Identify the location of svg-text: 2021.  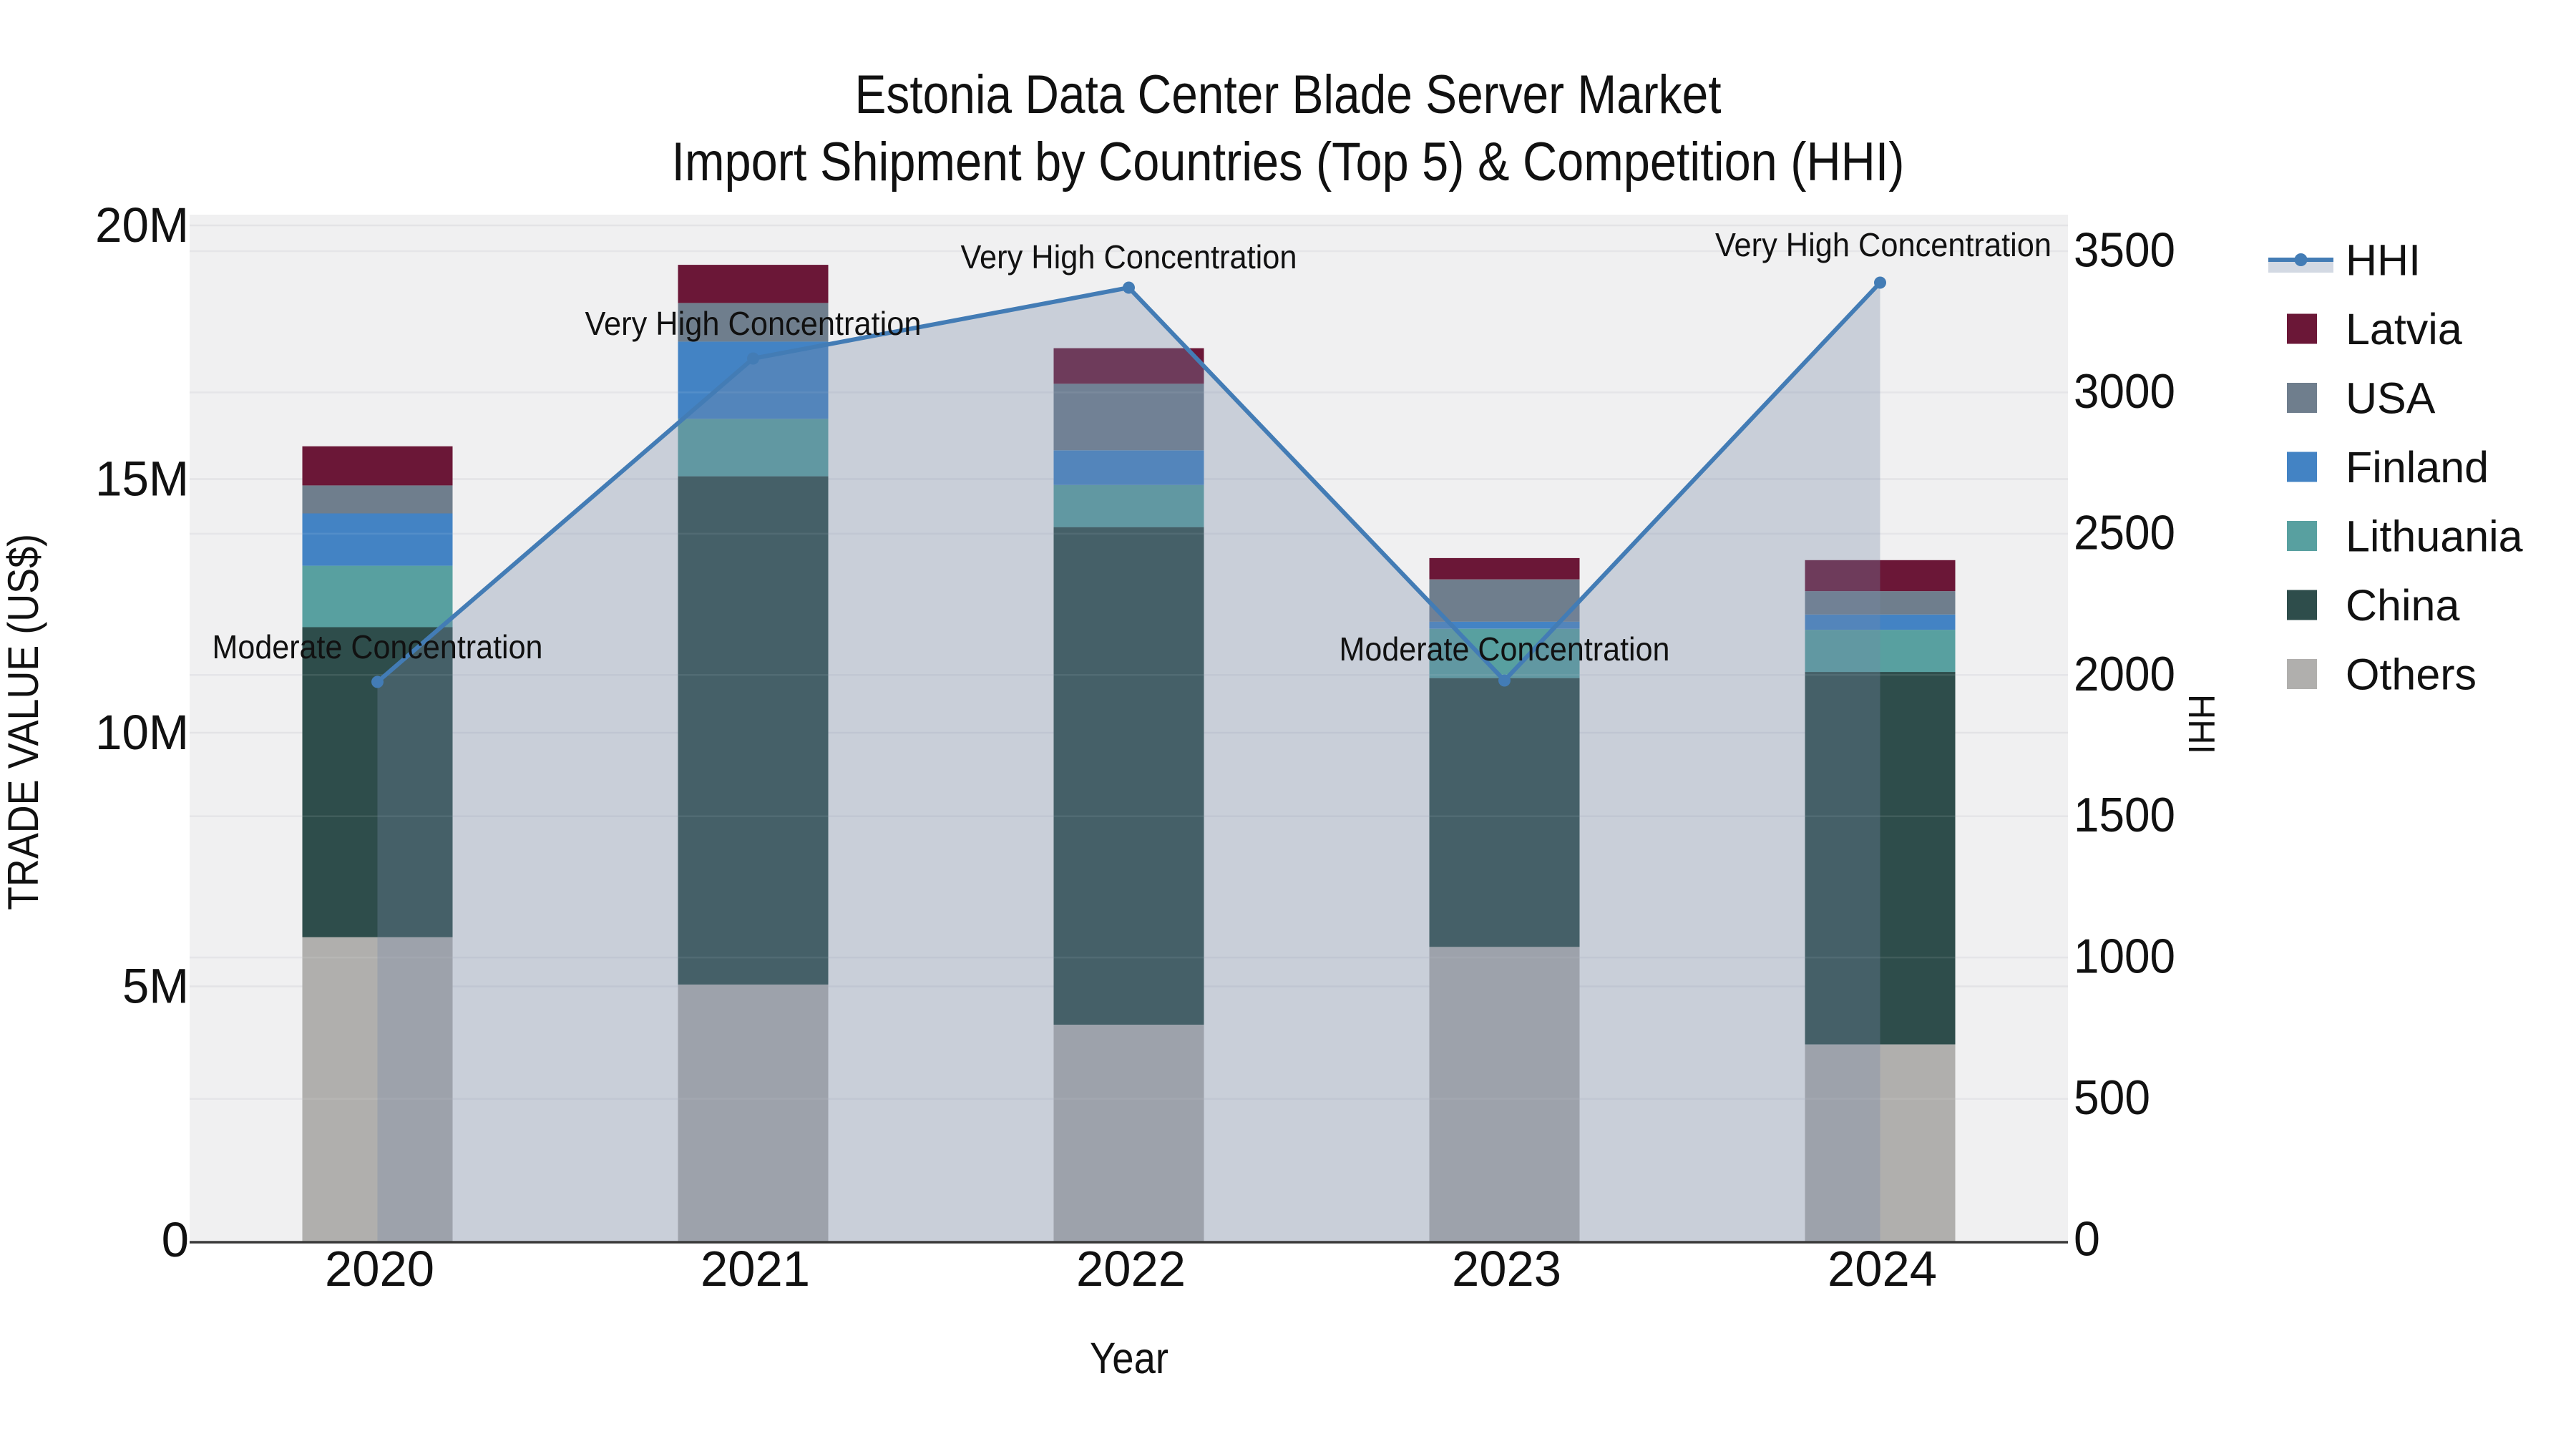
(755, 1269).